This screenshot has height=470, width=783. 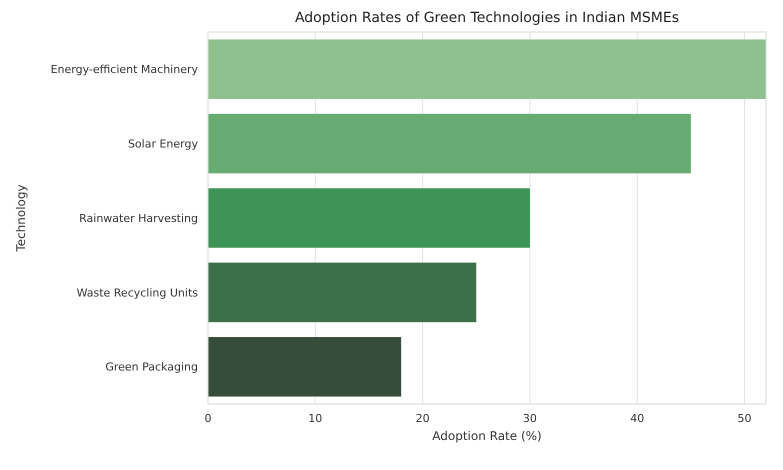 I want to click on x-tick-label: 50, so click(x=745, y=418).